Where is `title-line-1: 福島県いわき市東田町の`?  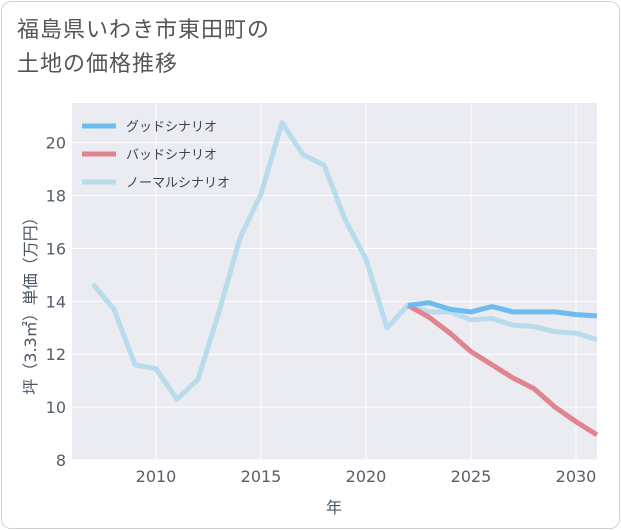 title-line-1: 福島県いわき市東田町の is located at coordinates (144, 30).